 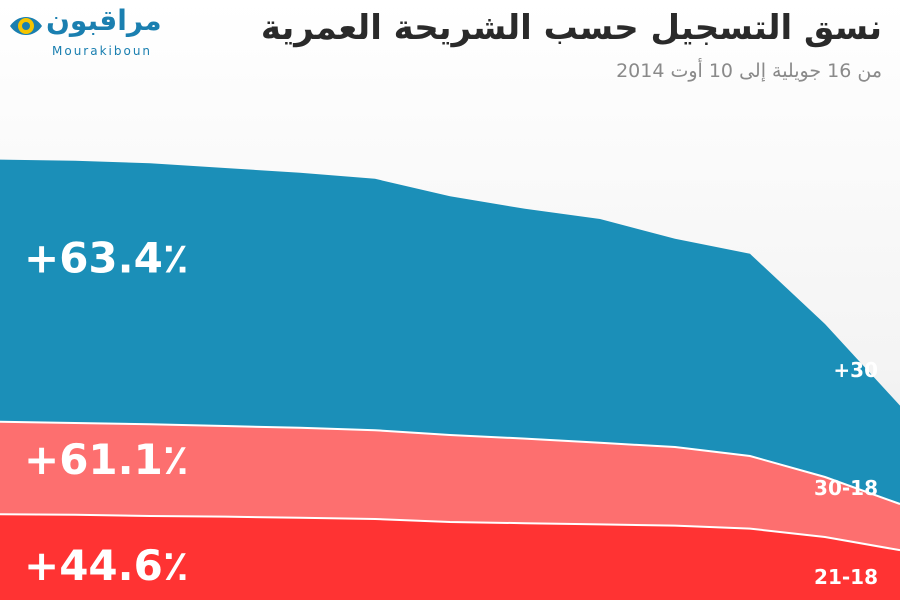 What do you see at coordinates (846, 577) in the screenshot?
I see `series-name-label-0: 21-18` at bounding box center [846, 577].